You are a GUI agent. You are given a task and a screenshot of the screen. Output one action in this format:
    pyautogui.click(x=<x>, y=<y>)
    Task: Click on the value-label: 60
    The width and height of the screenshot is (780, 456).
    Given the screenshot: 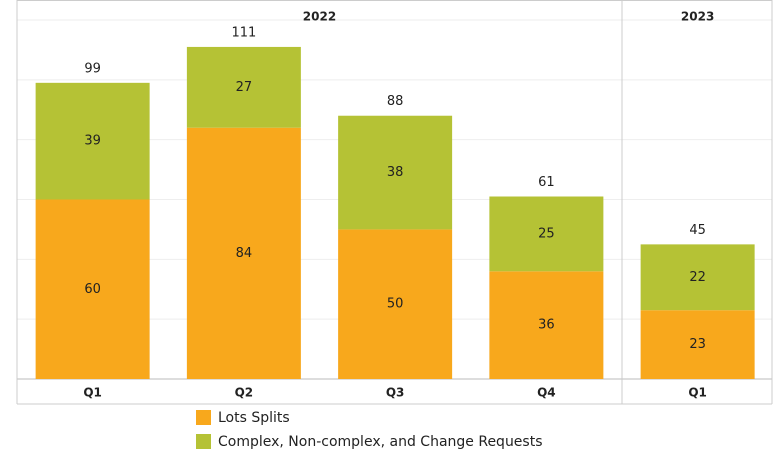 What is the action you would take?
    pyautogui.click(x=92, y=289)
    